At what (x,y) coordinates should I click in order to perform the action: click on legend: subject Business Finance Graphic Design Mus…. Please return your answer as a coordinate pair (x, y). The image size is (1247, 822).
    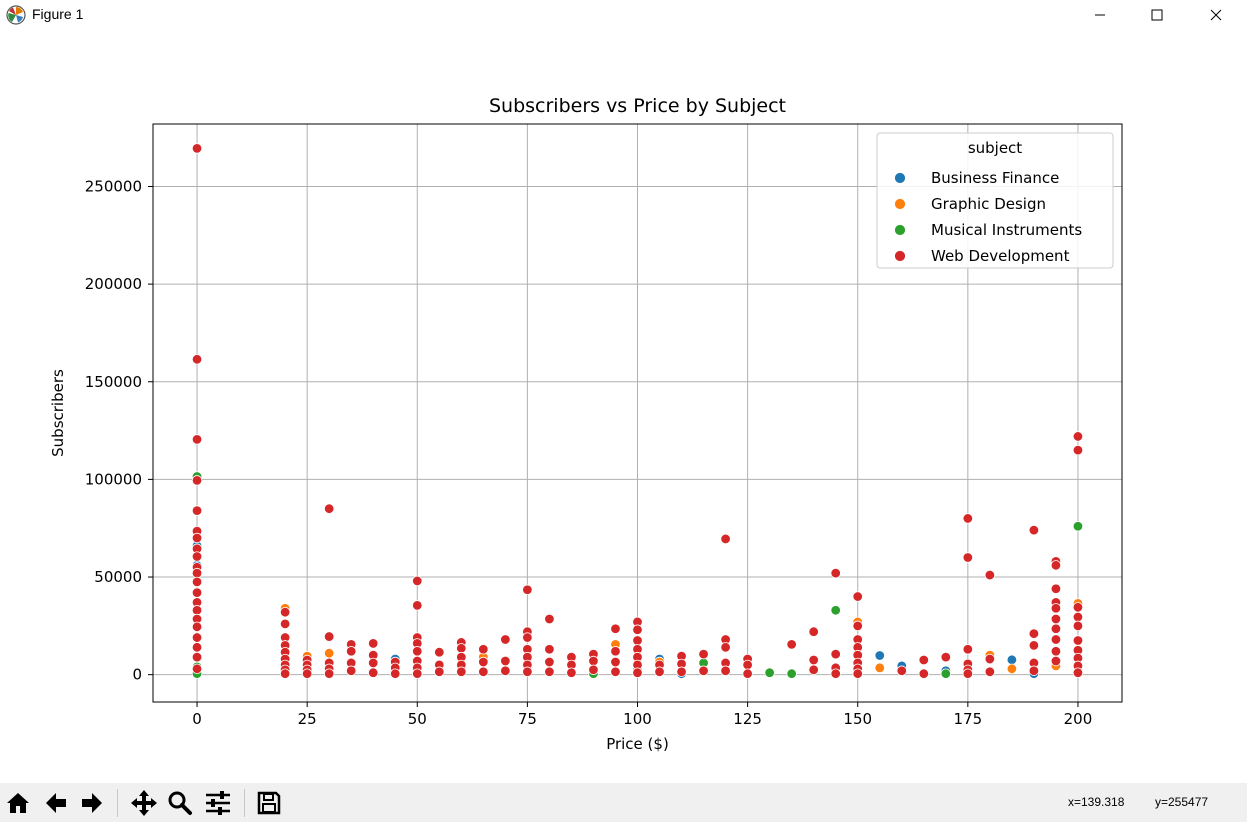
    Looking at the image, I should click on (995, 200).